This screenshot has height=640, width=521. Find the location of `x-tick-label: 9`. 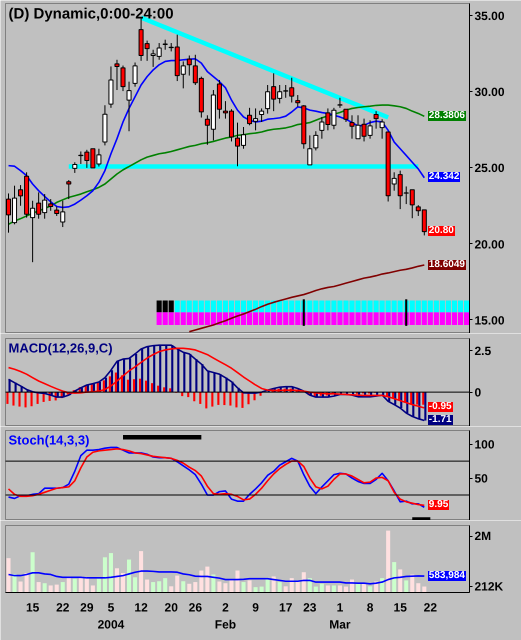

x-tick-label: 9 is located at coordinates (256, 607).